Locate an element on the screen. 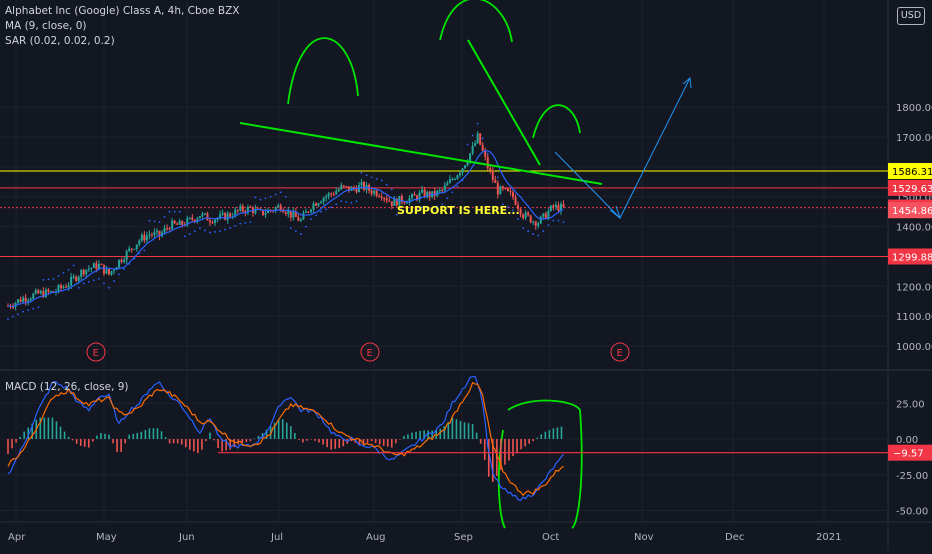  ma-indicator-label: MA (9, close, 0) is located at coordinates (46, 26).